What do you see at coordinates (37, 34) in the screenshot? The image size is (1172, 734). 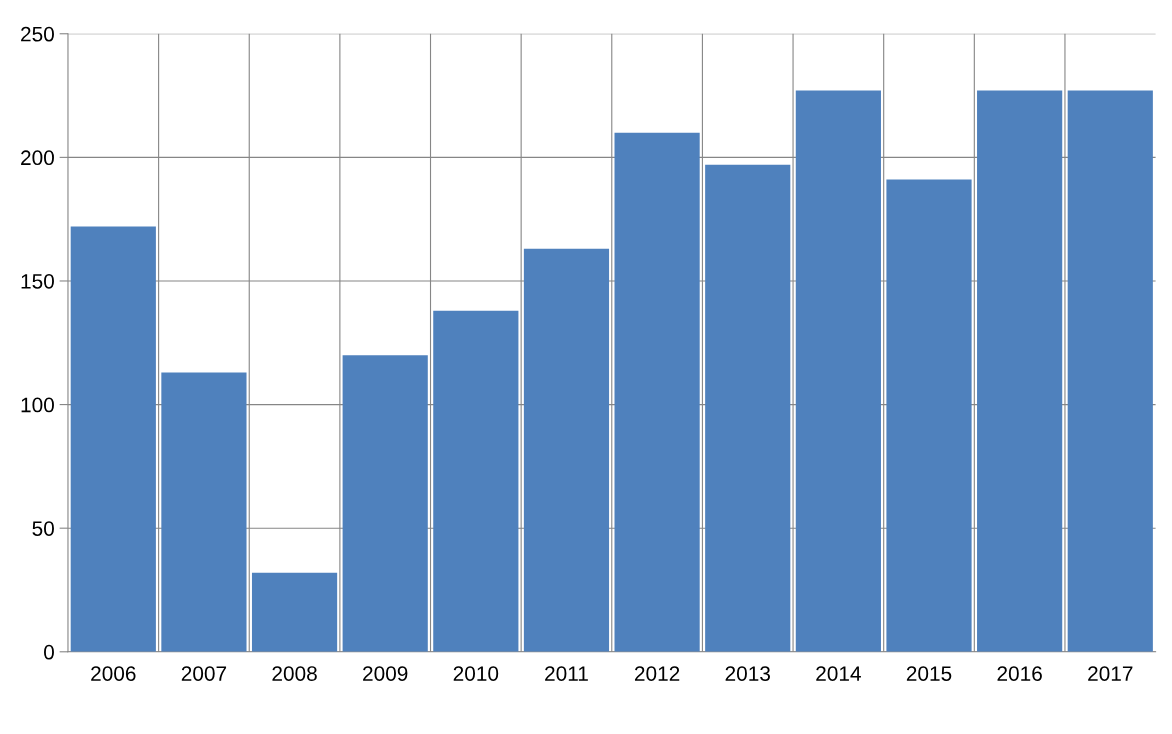 I see `y-tick-label: 250` at bounding box center [37, 34].